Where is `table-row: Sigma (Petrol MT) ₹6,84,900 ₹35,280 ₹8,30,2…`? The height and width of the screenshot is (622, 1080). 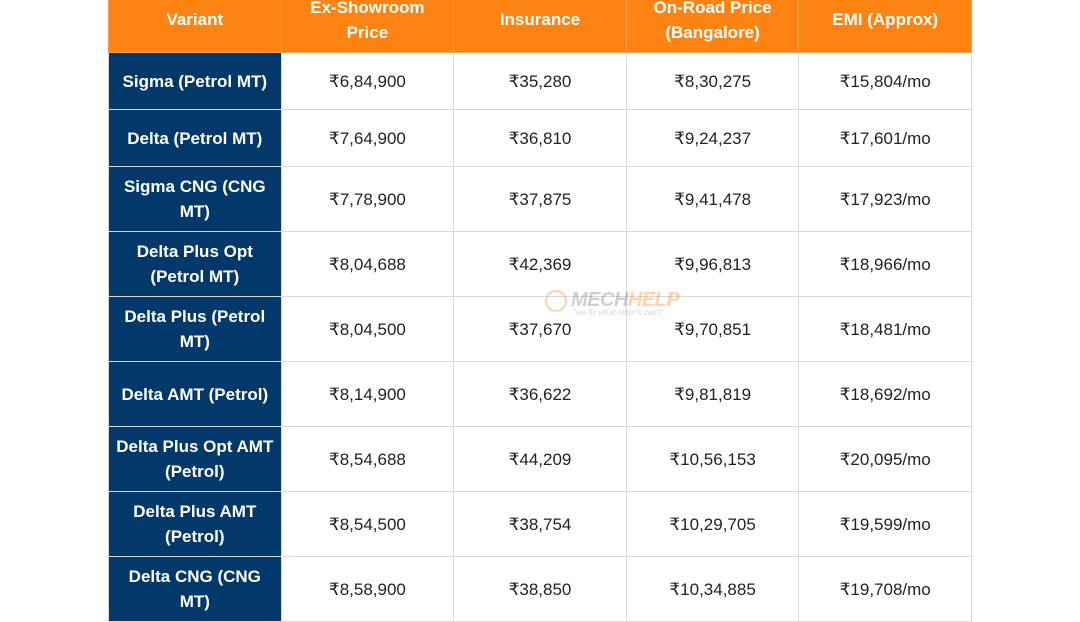 table-row: Sigma (Petrol MT) ₹6,84,900 ₹35,280 ₹8,30,2… is located at coordinates (540, 81).